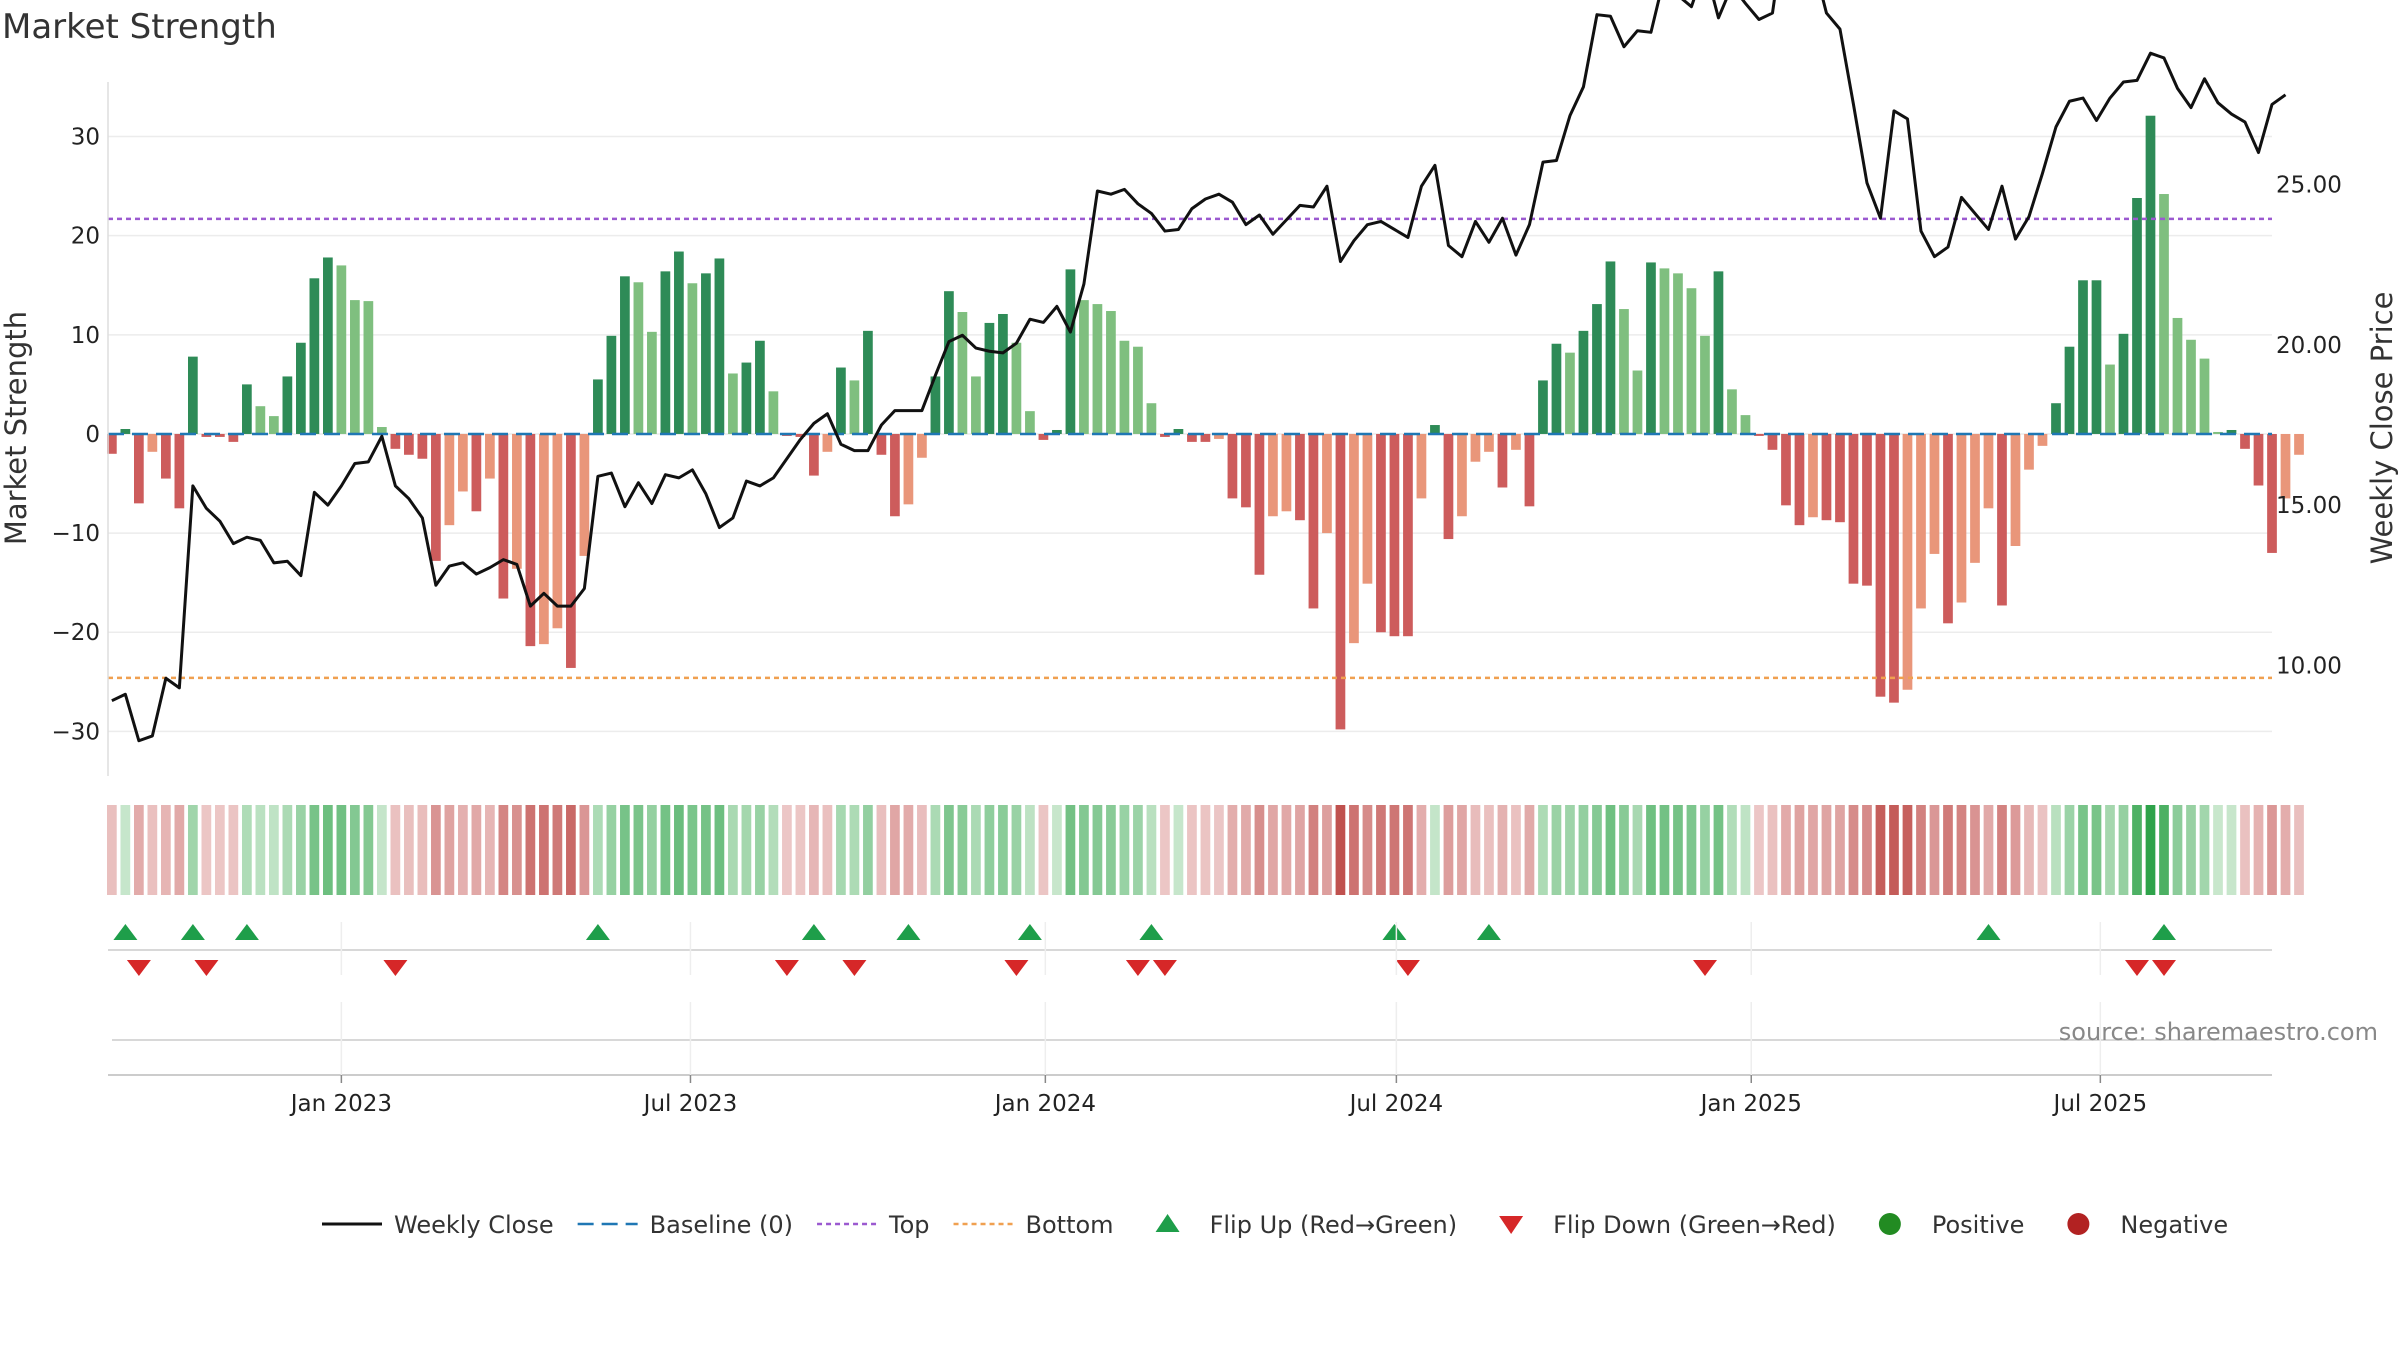 Image resolution: width=2400 pixels, height=1350 pixels. Describe the element at coordinates (1205, 850) in the screenshot. I see `strength-heat-strip` at that location.